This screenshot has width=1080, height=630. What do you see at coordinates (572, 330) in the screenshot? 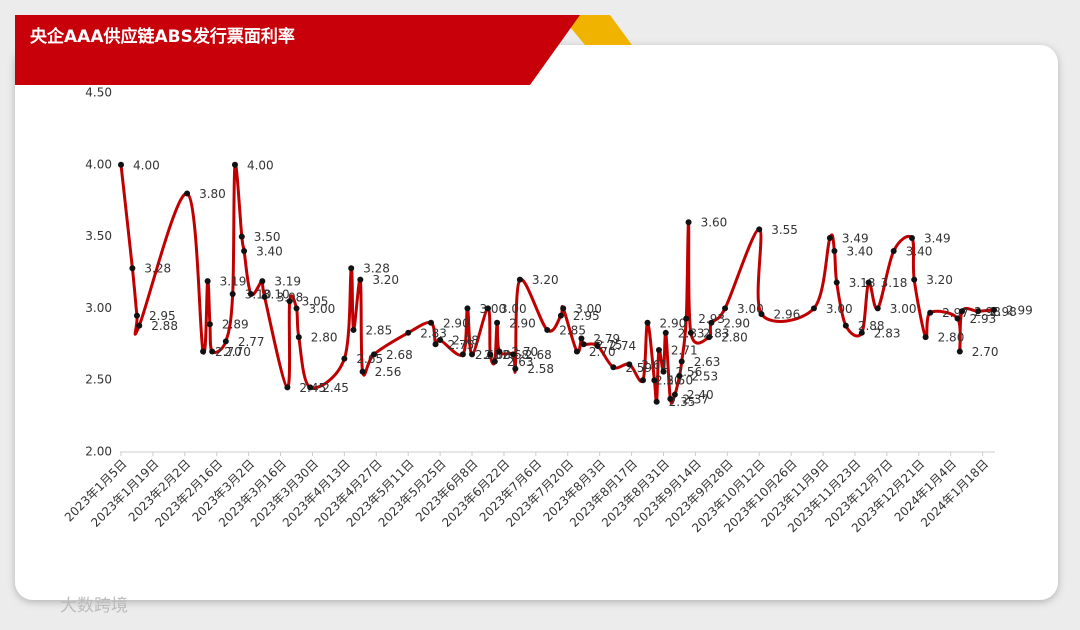
I see `data-label: 2.85` at bounding box center [572, 330].